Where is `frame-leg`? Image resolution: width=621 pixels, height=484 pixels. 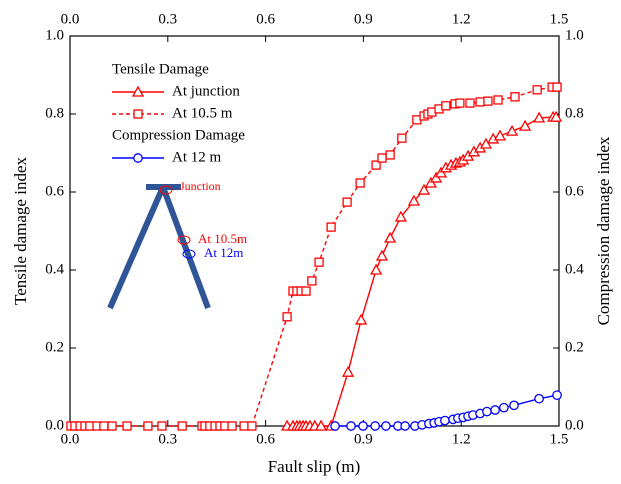 frame-leg is located at coordinates (136, 247).